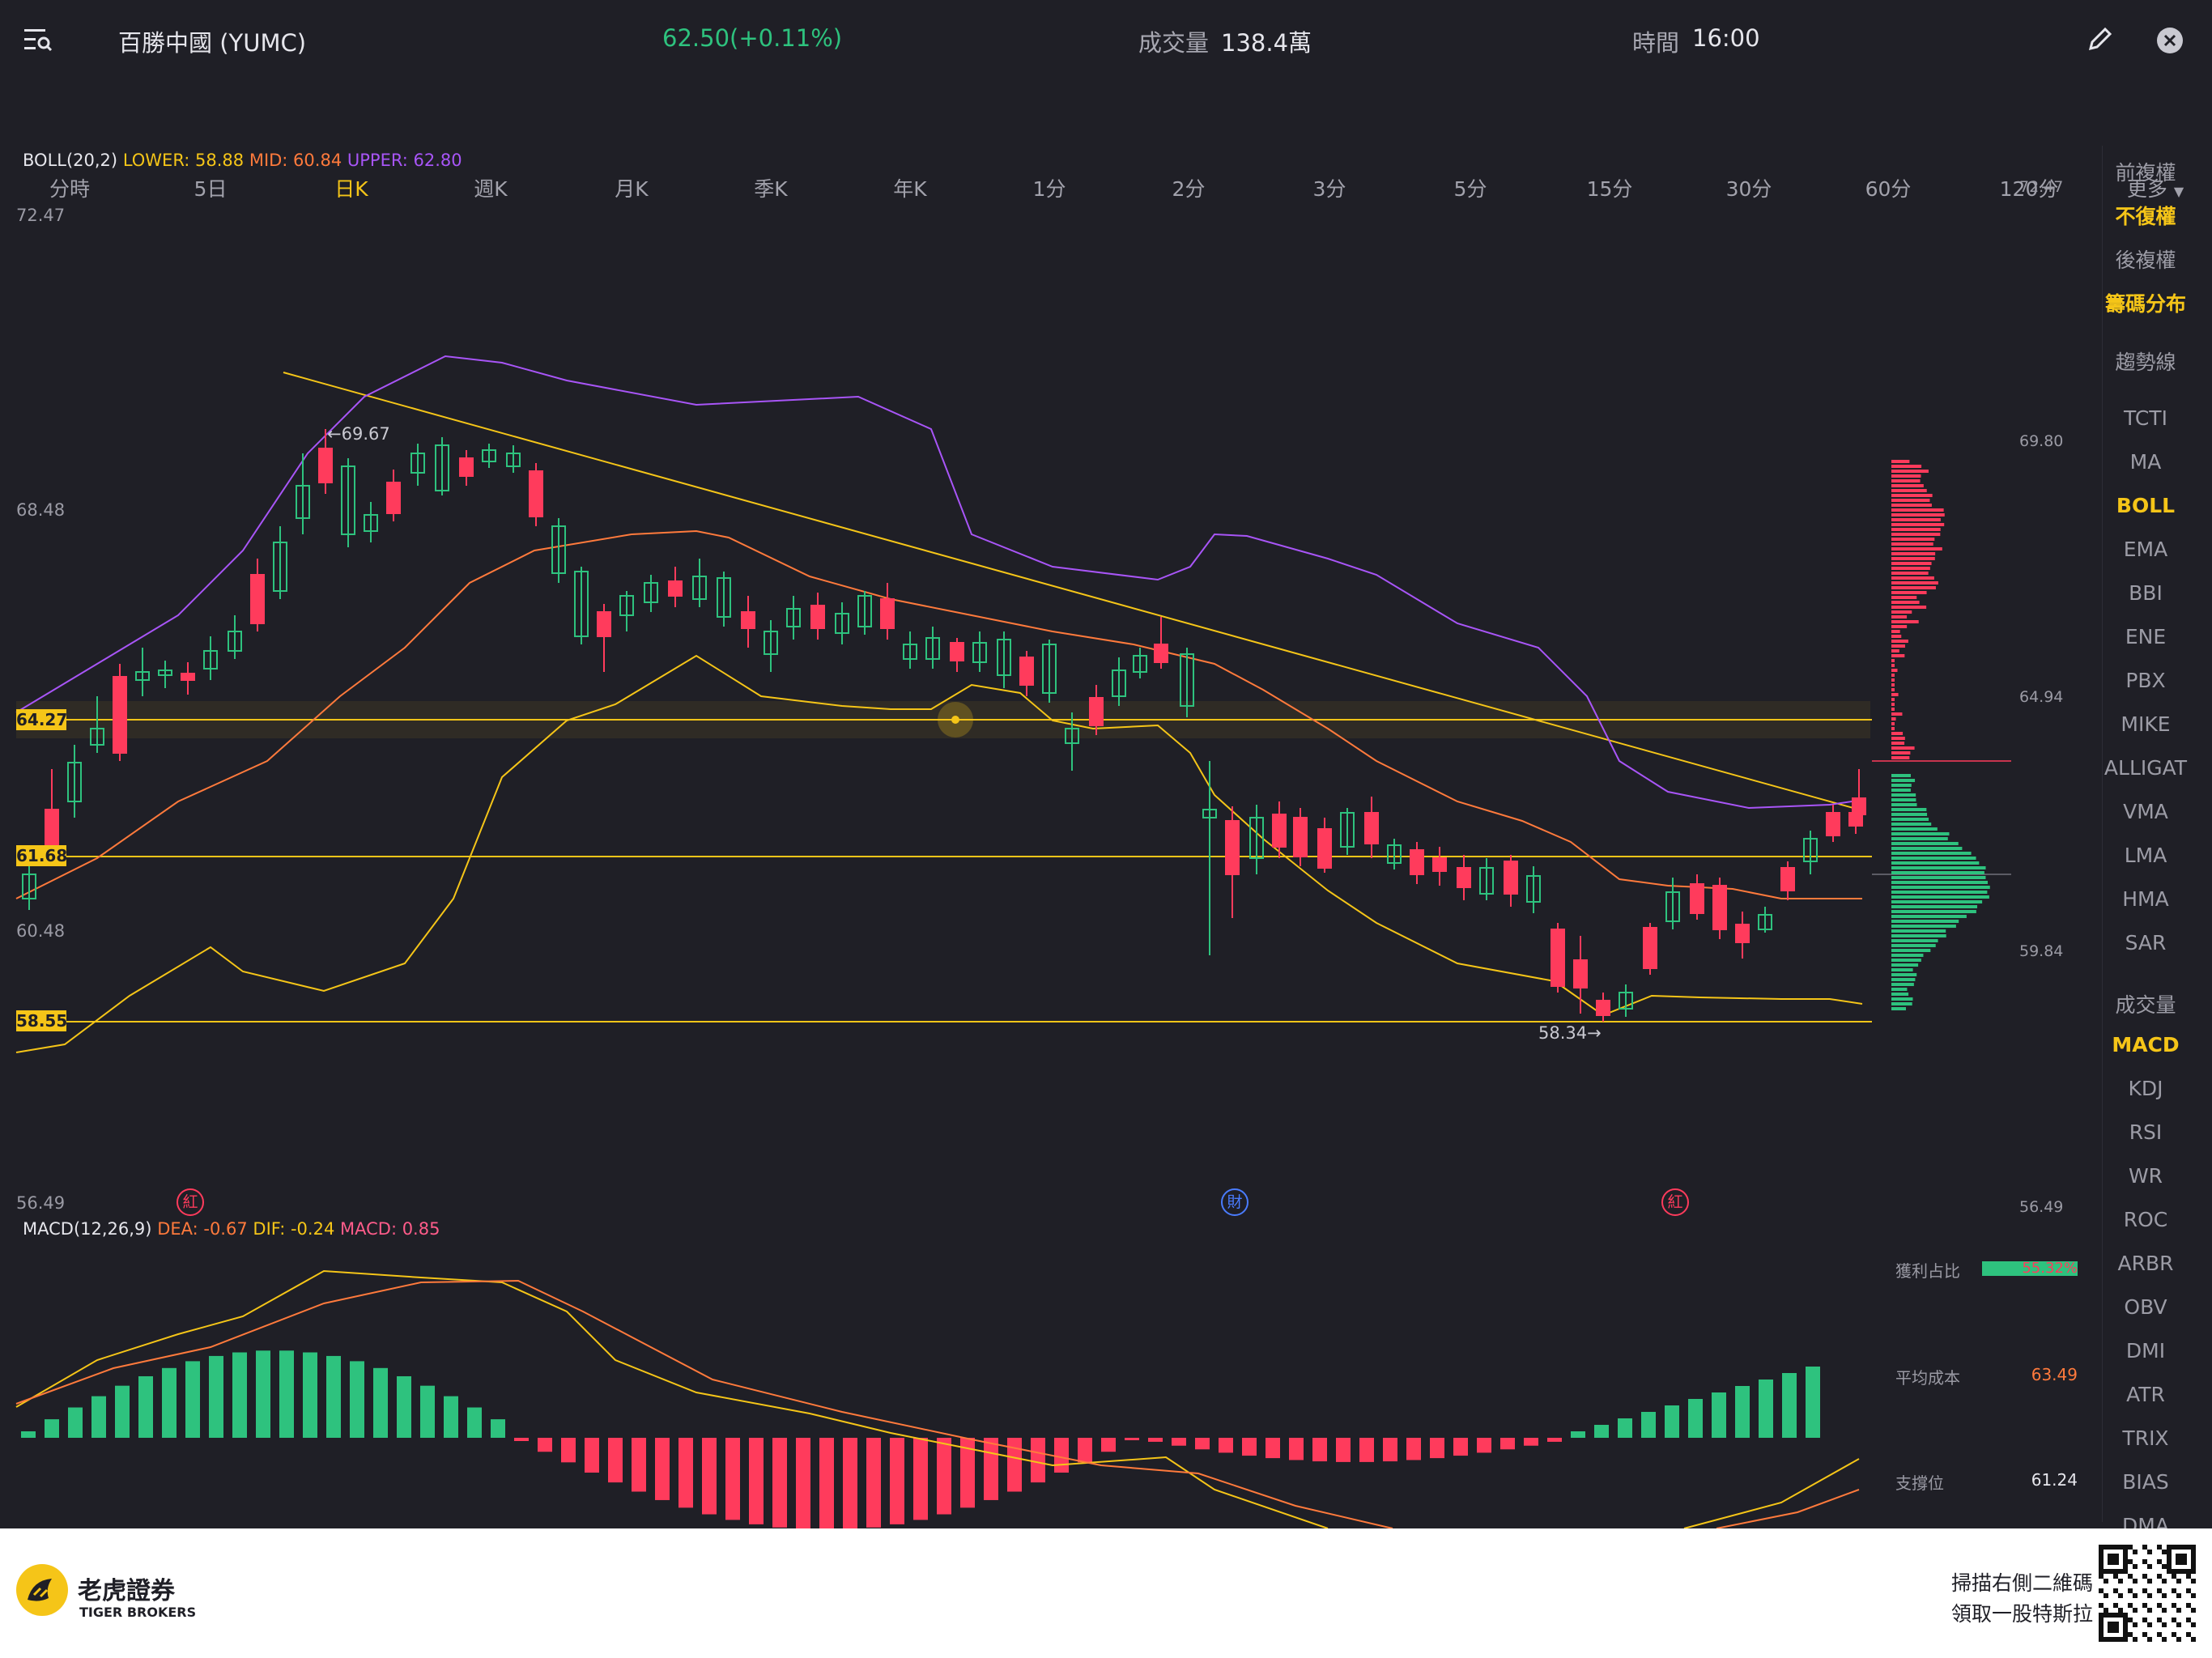 This screenshot has width=2212, height=1658. What do you see at coordinates (2146, 942) in the screenshot?
I see `menu-item-17: SAR` at bounding box center [2146, 942].